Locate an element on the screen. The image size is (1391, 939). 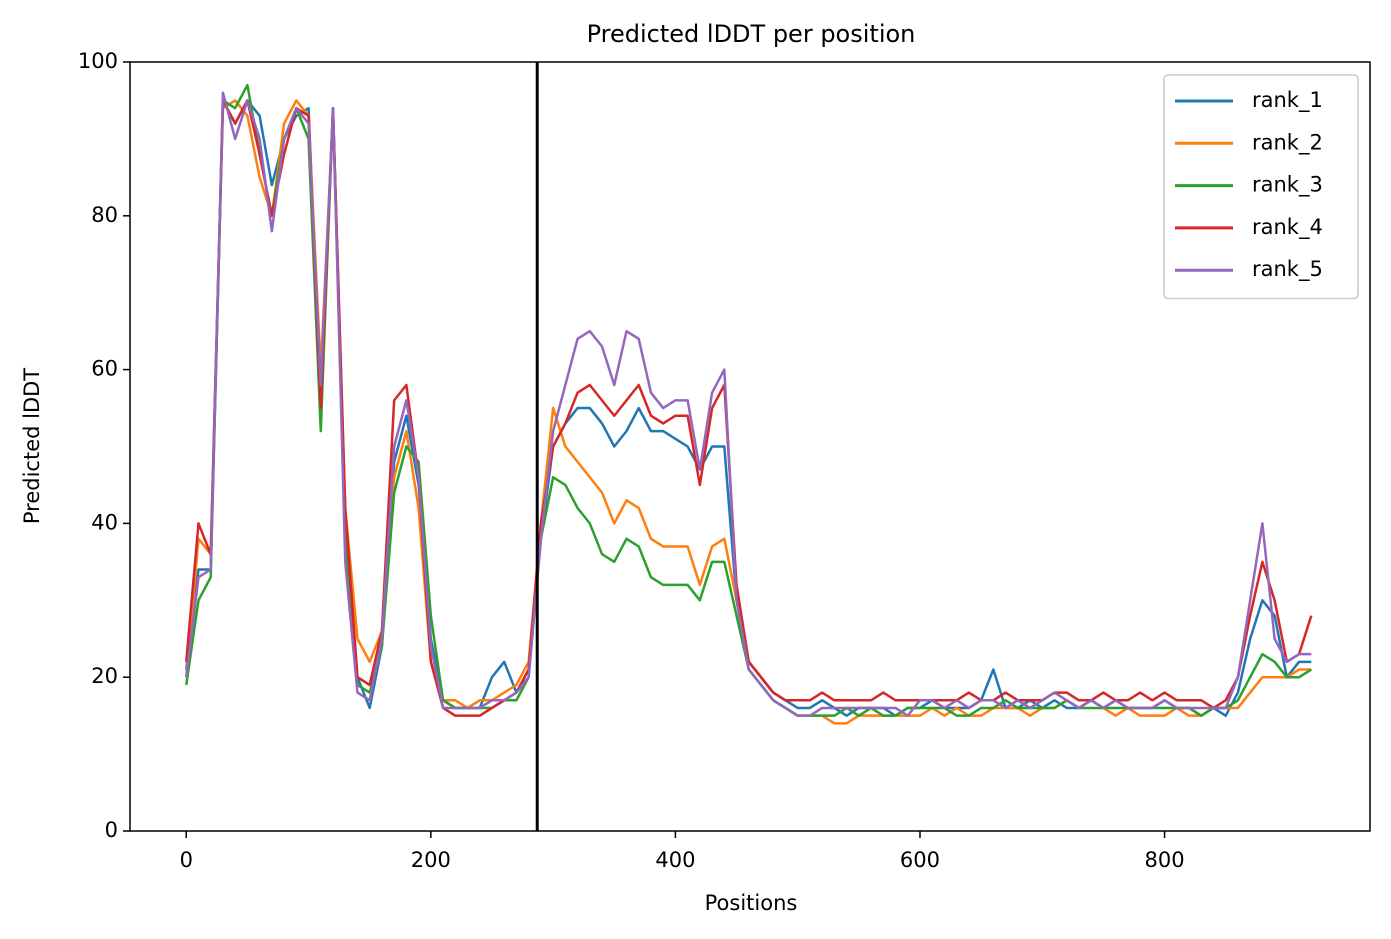
y-tick-label: 20 is located at coordinates (104, 676).